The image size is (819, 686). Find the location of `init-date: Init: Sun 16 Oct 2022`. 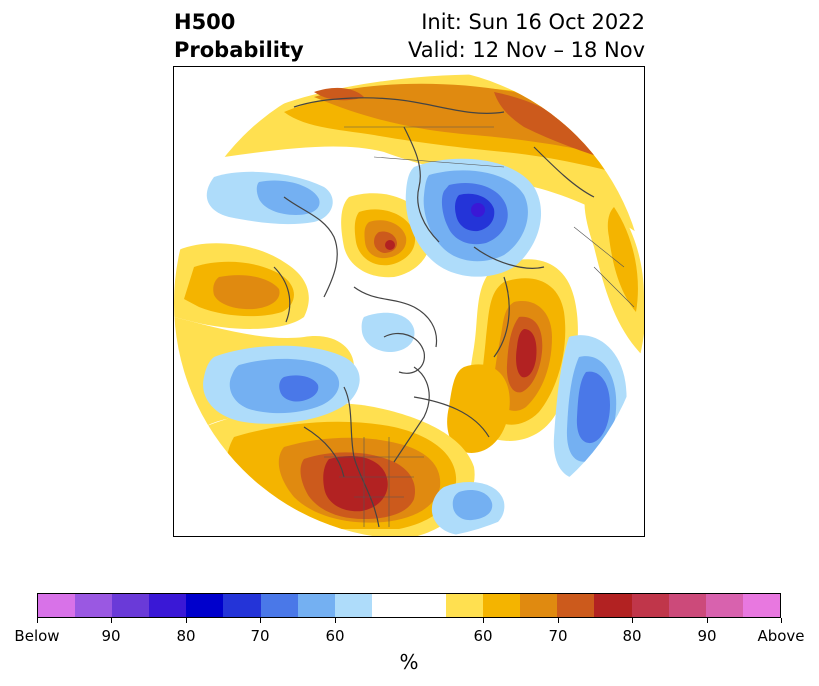

init-date: Init: Sun 16 Oct 2022 is located at coordinates (533, 22).